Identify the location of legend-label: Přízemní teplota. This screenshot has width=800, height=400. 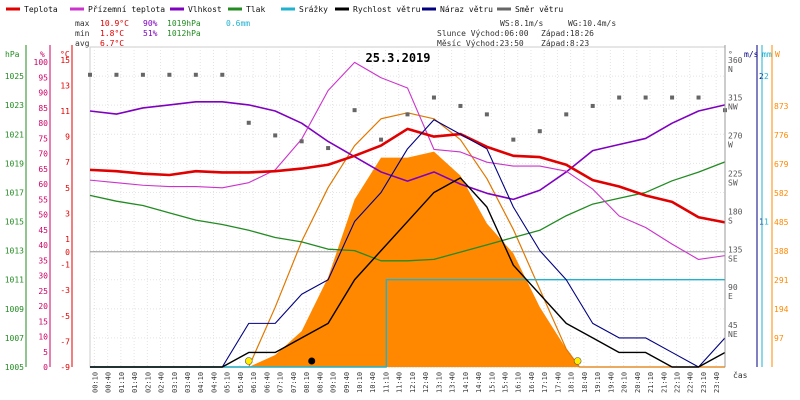
(126, 9).